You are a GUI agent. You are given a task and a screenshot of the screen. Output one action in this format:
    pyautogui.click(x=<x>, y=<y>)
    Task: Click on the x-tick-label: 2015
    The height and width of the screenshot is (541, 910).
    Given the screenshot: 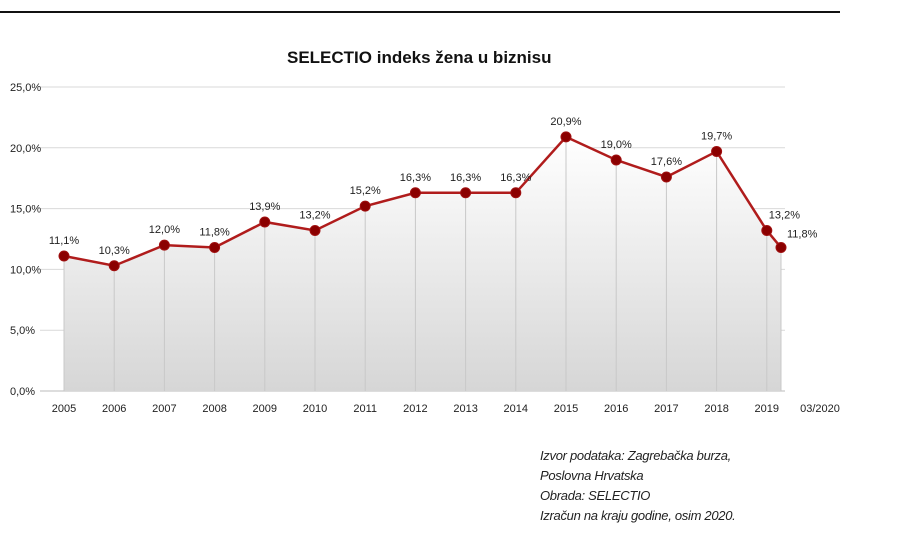 What is the action you would take?
    pyautogui.click(x=566, y=409)
    